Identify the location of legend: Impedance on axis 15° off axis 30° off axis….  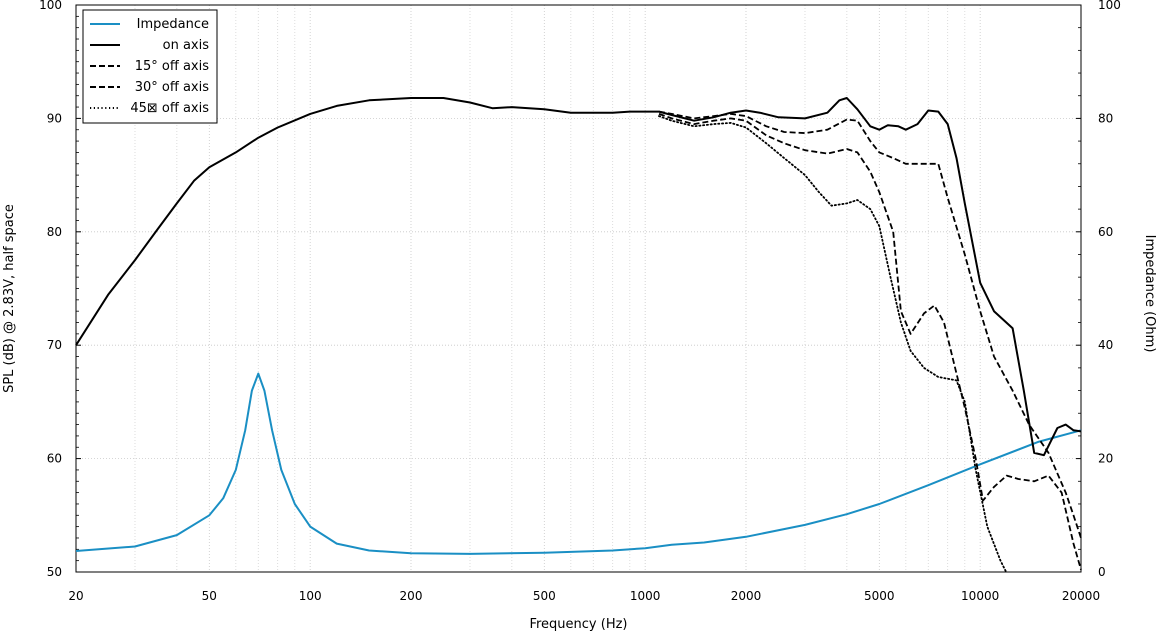
(150, 66).